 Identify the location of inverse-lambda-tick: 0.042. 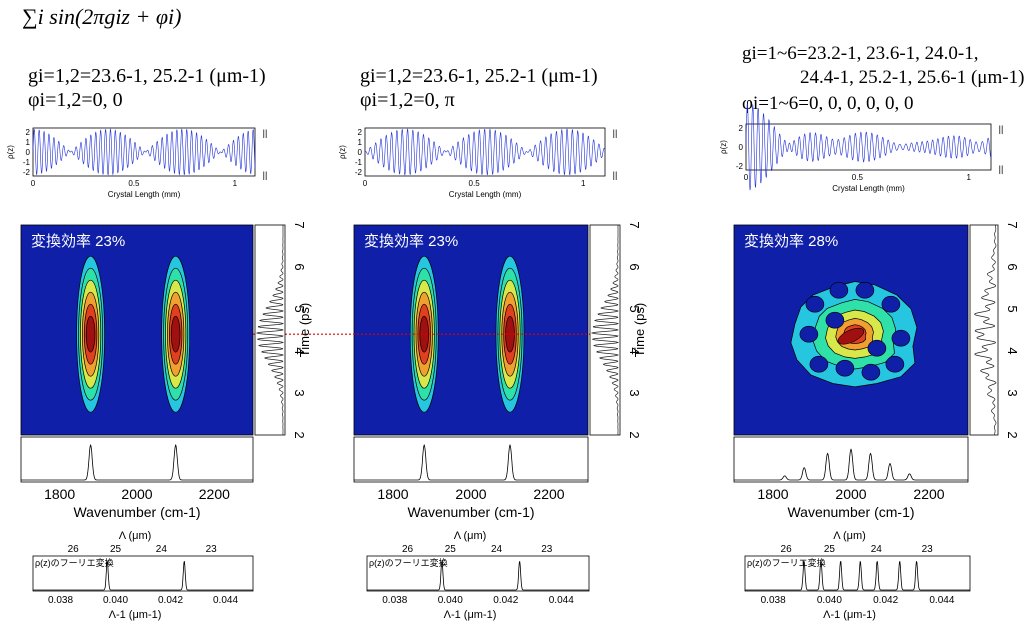
(505, 600).